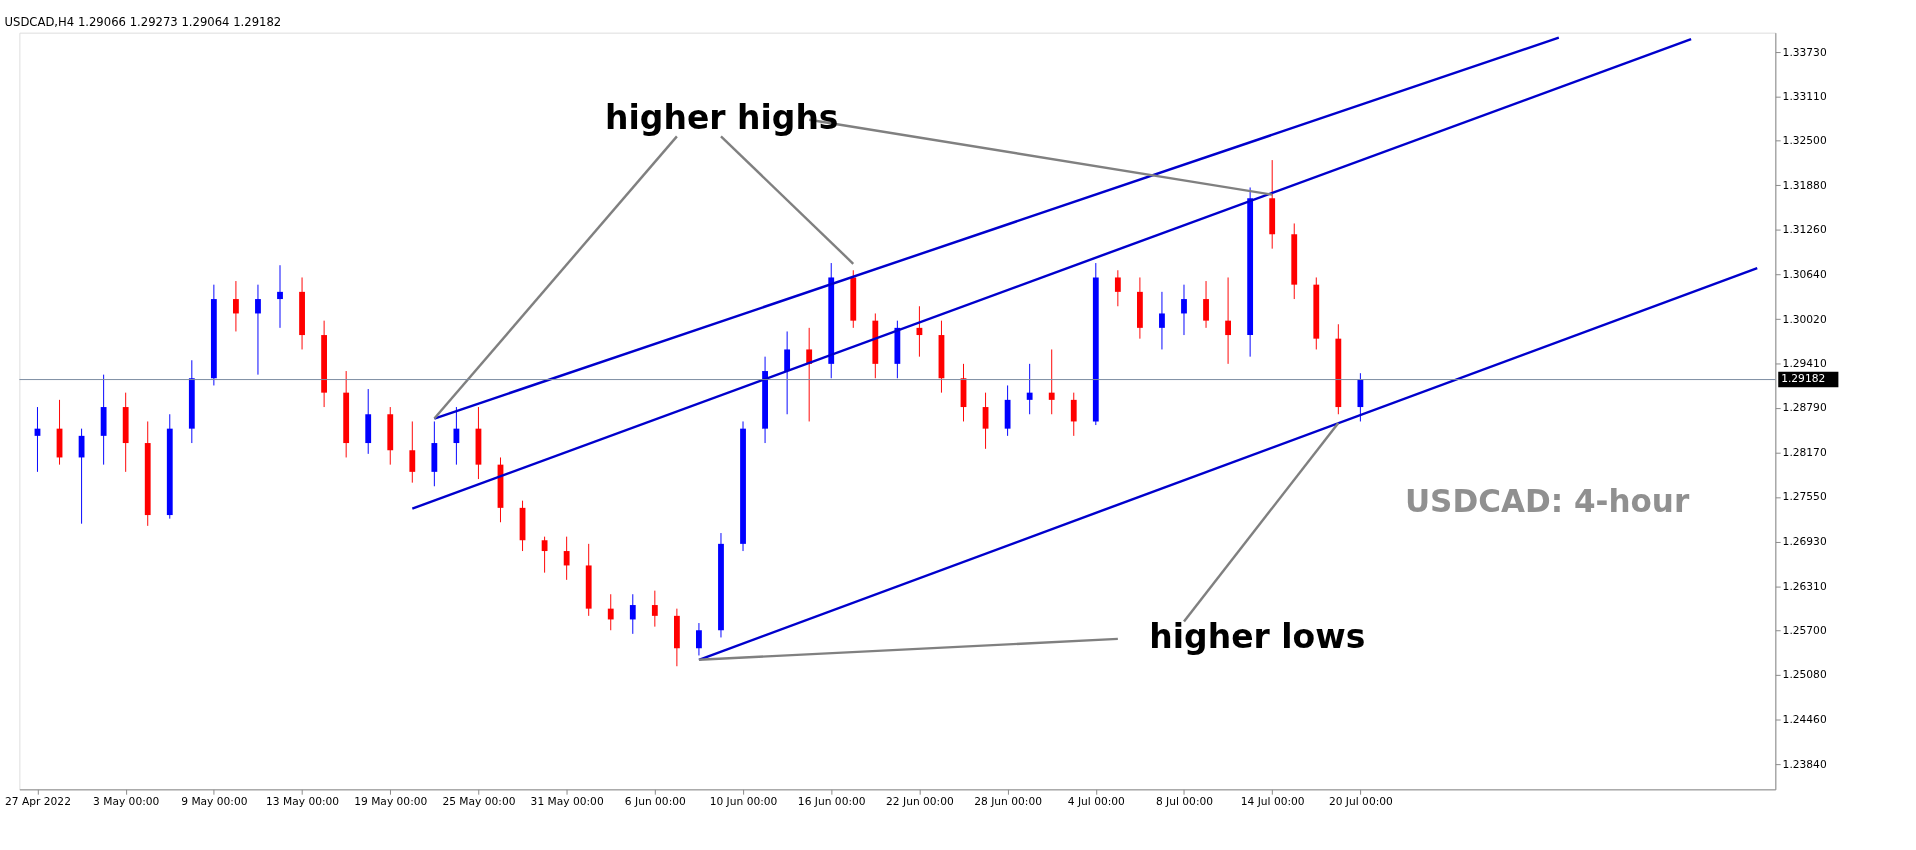 This screenshot has width=1916, height=850. I want to click on y-tick-label: 1.25700, so click(1804, 630).